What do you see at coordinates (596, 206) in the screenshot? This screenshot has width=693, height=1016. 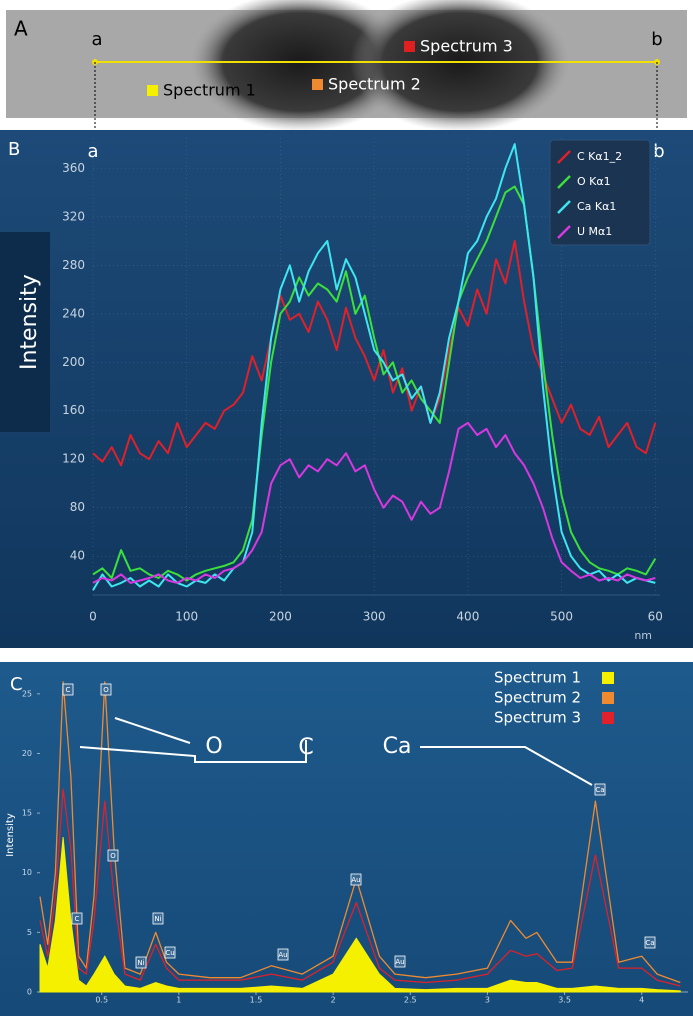 I see `legend-label: Ca Kα1` at bounding box center [596, 206].